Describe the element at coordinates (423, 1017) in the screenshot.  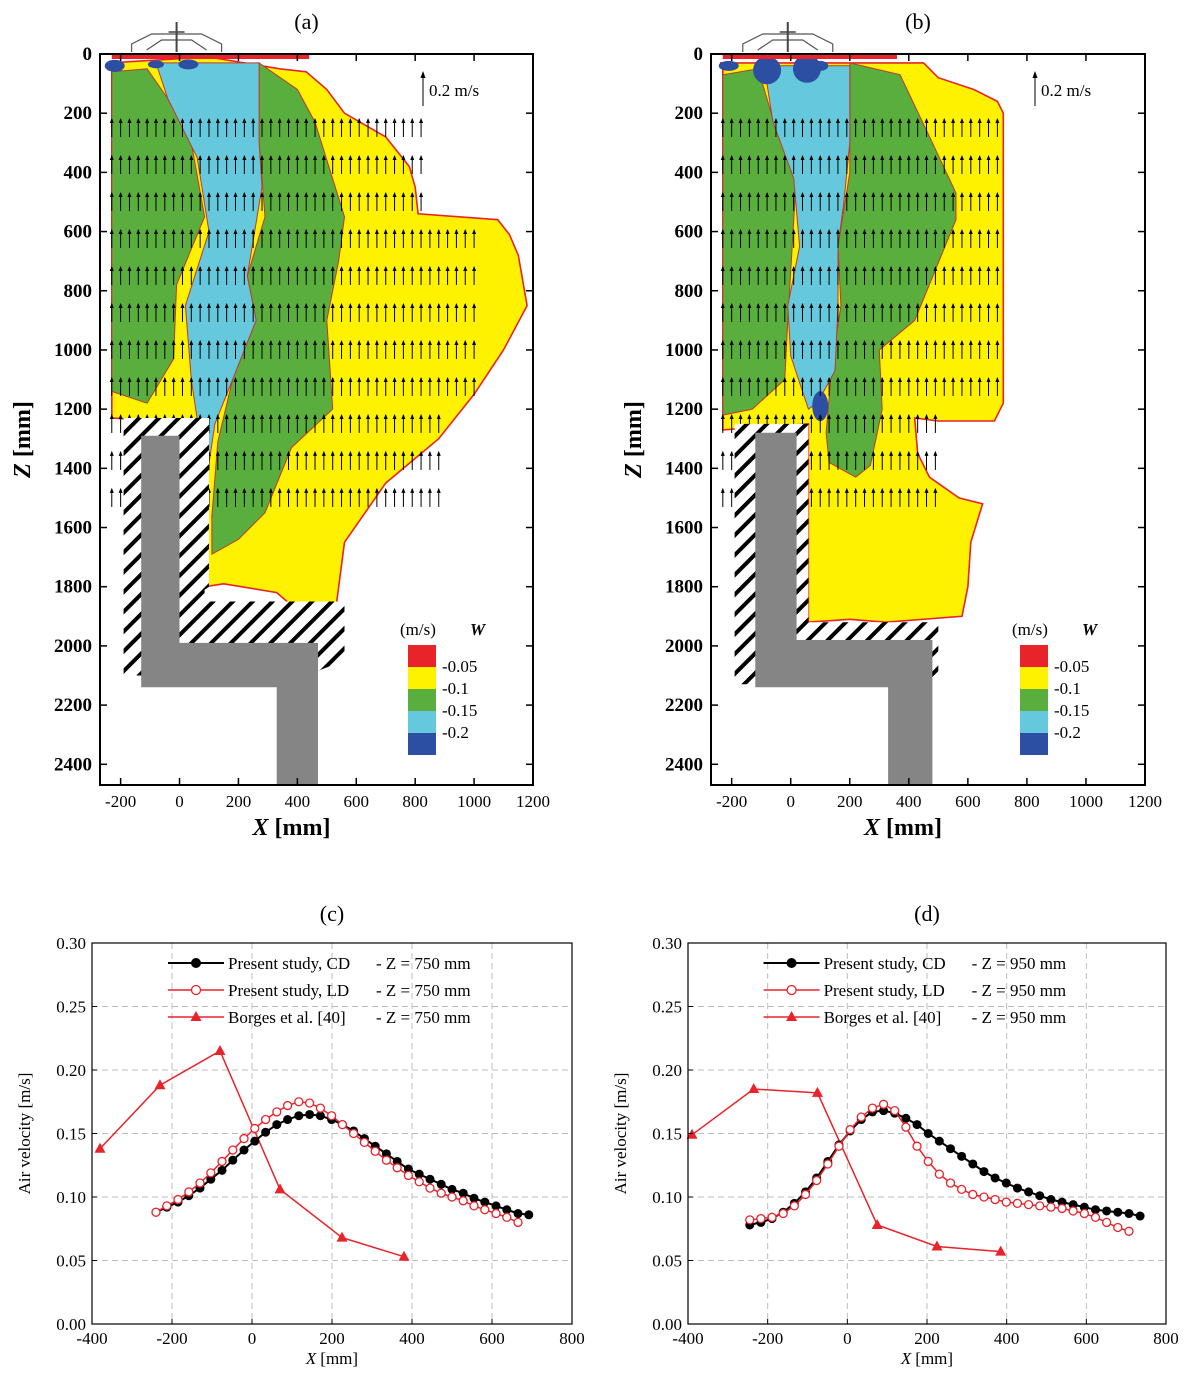
I see `legend-entry-cond: - Z = 750 mm` at that location.